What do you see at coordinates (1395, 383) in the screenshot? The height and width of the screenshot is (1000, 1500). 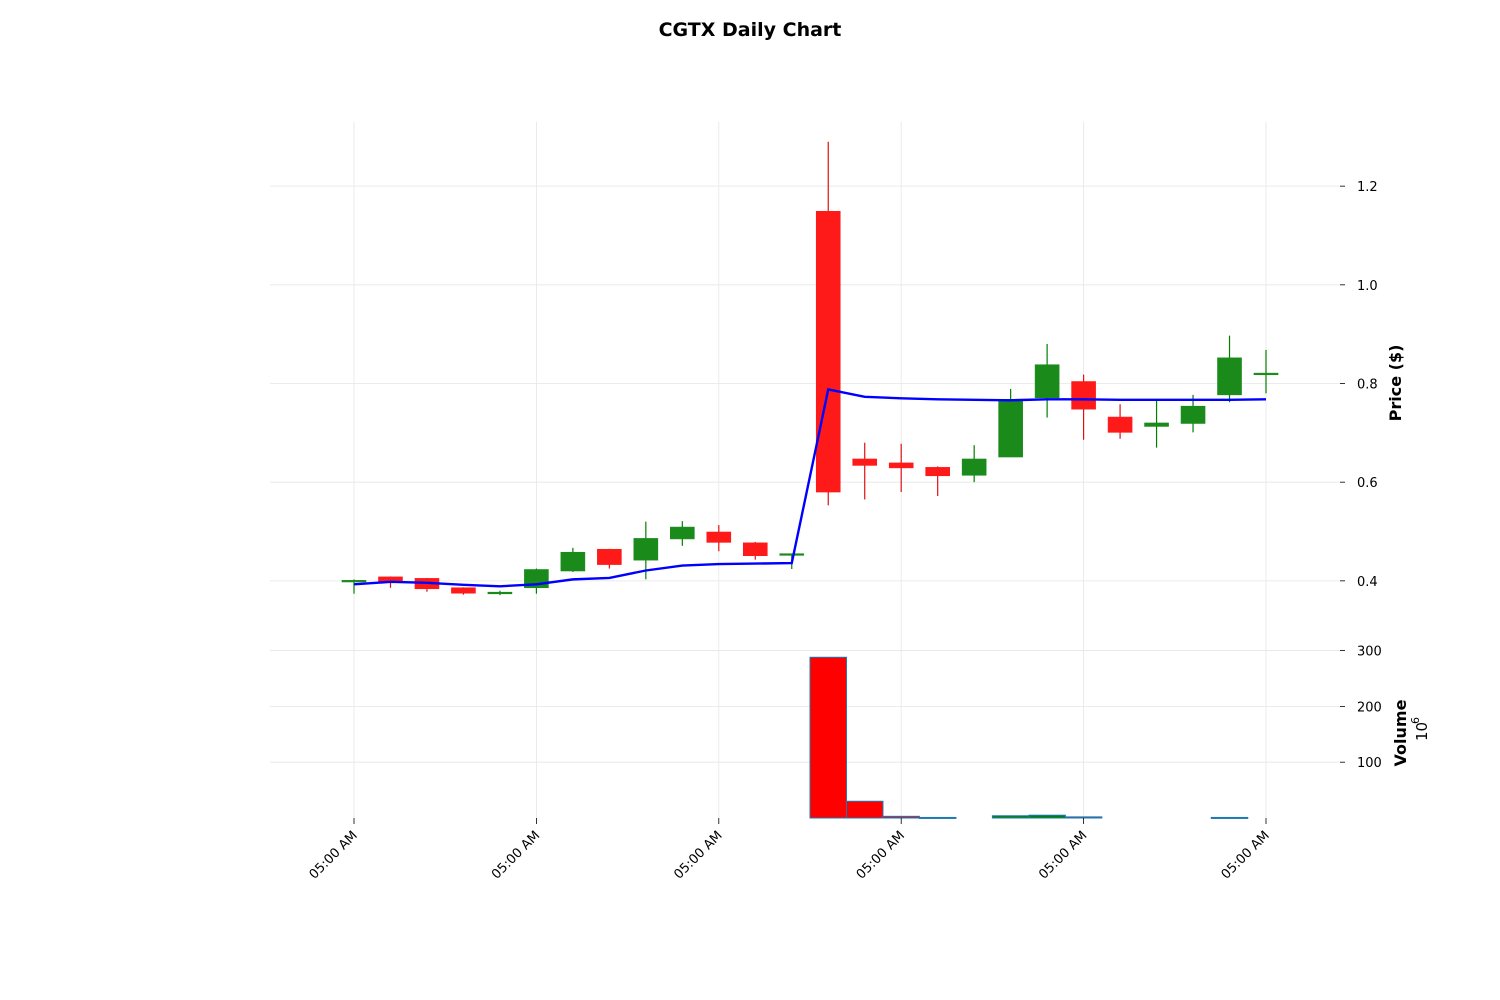 I see `price-axis-title: Price ($)` at bounding box center [1395, 383].